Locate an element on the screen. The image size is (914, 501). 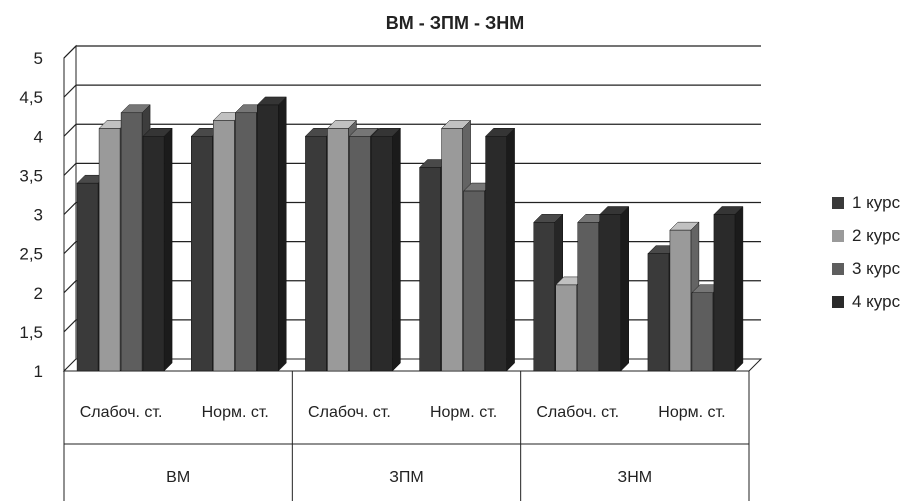
y-tick-label: 4 is located at coordinates (38, 136).